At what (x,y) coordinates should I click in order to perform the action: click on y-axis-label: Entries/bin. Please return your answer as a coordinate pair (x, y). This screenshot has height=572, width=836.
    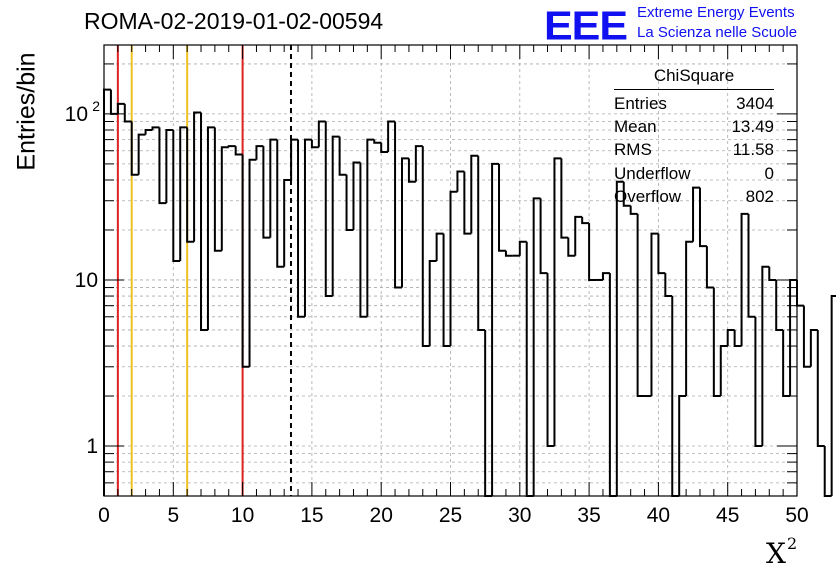
    Looking at the image, I should click on (26, 111).